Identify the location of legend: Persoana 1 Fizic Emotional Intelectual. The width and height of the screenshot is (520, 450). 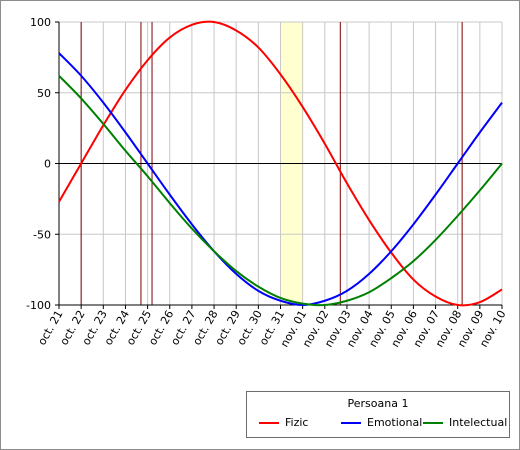
(378, 414).